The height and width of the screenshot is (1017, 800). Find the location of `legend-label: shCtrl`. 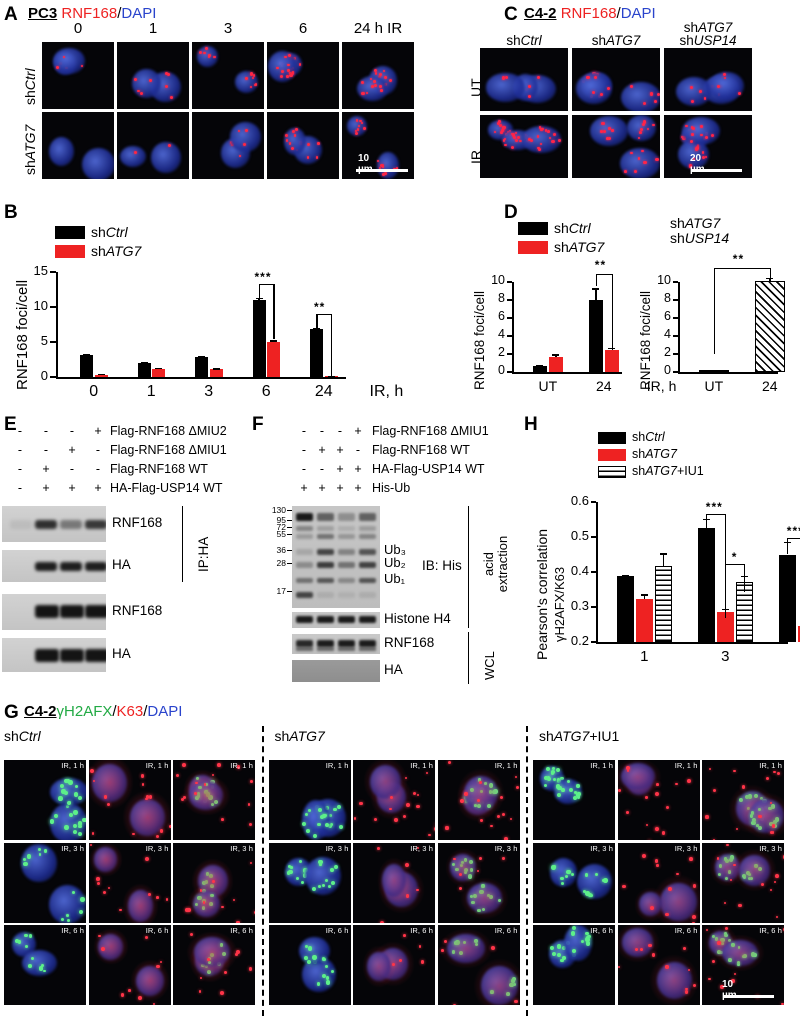

legend-label: shCtrl is located at coordinates (572, 228).